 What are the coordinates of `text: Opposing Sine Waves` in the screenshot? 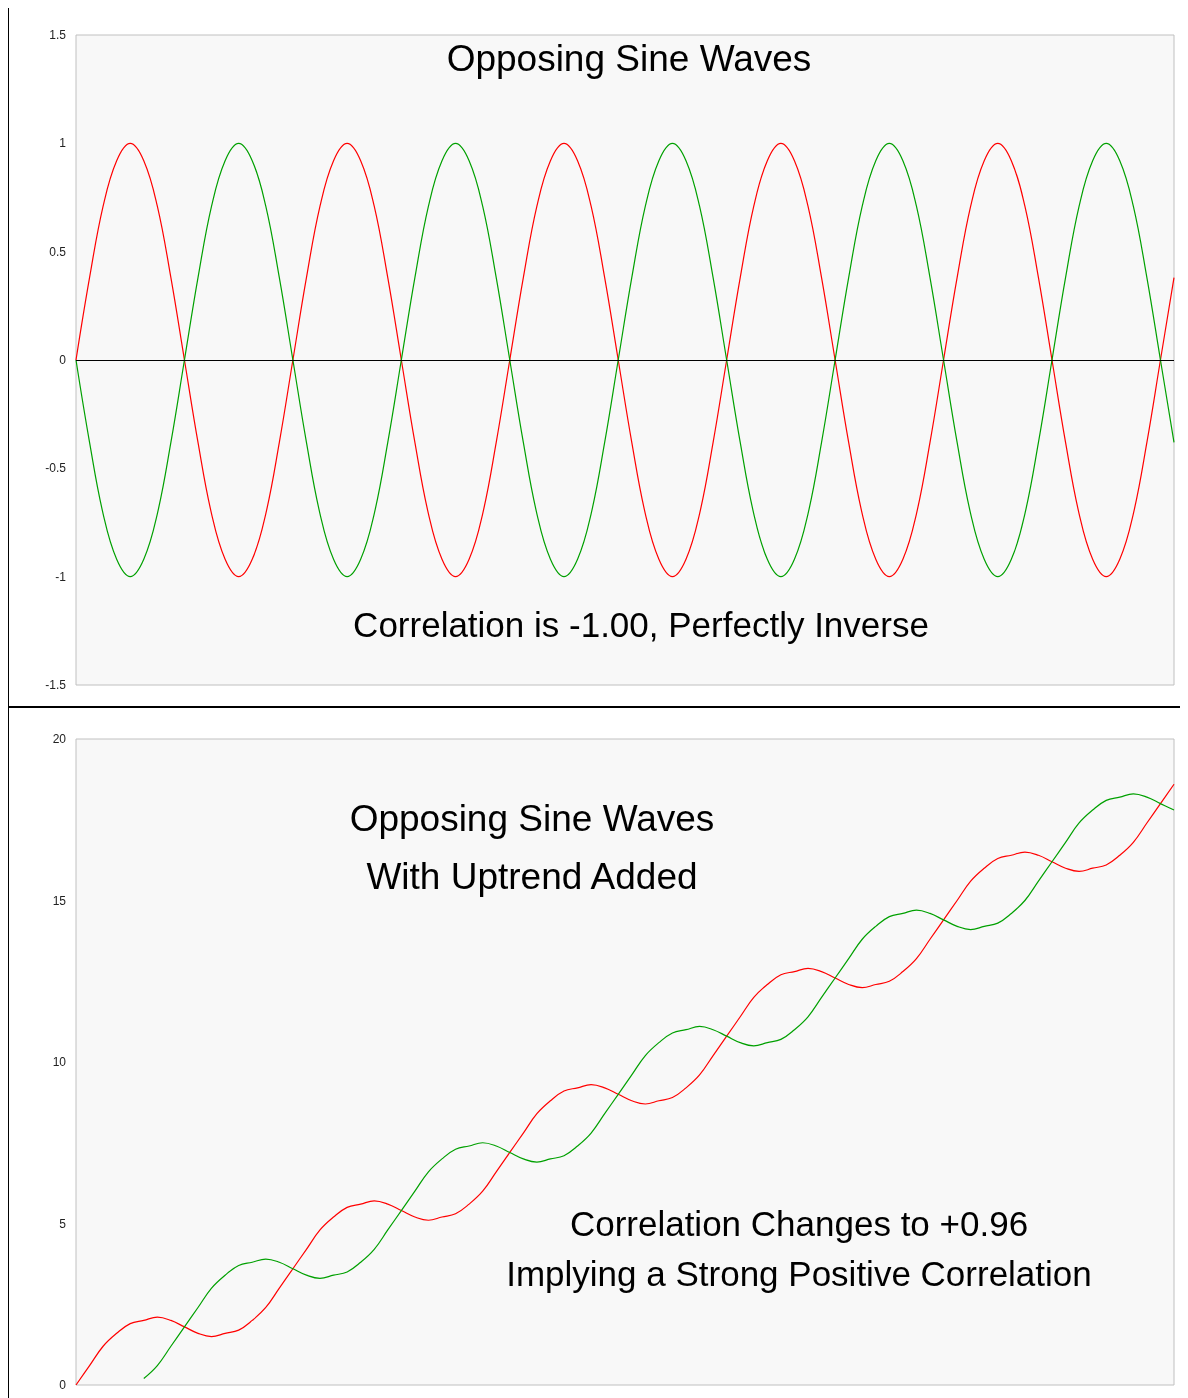 It's located at (532, 818).